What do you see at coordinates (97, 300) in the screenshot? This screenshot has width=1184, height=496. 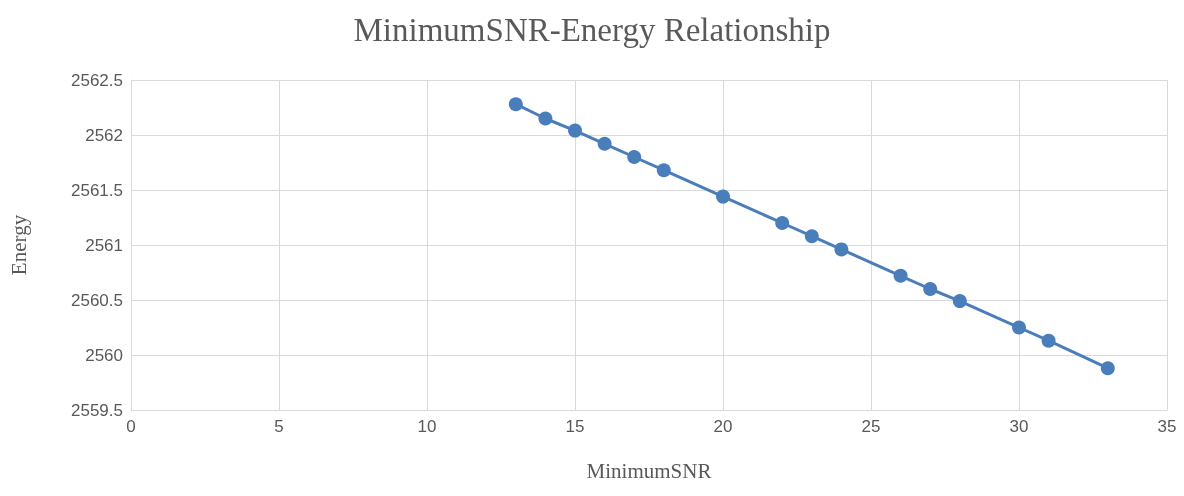 I see `y-tick-label: 2560.5` at bounding box center [97, 300].